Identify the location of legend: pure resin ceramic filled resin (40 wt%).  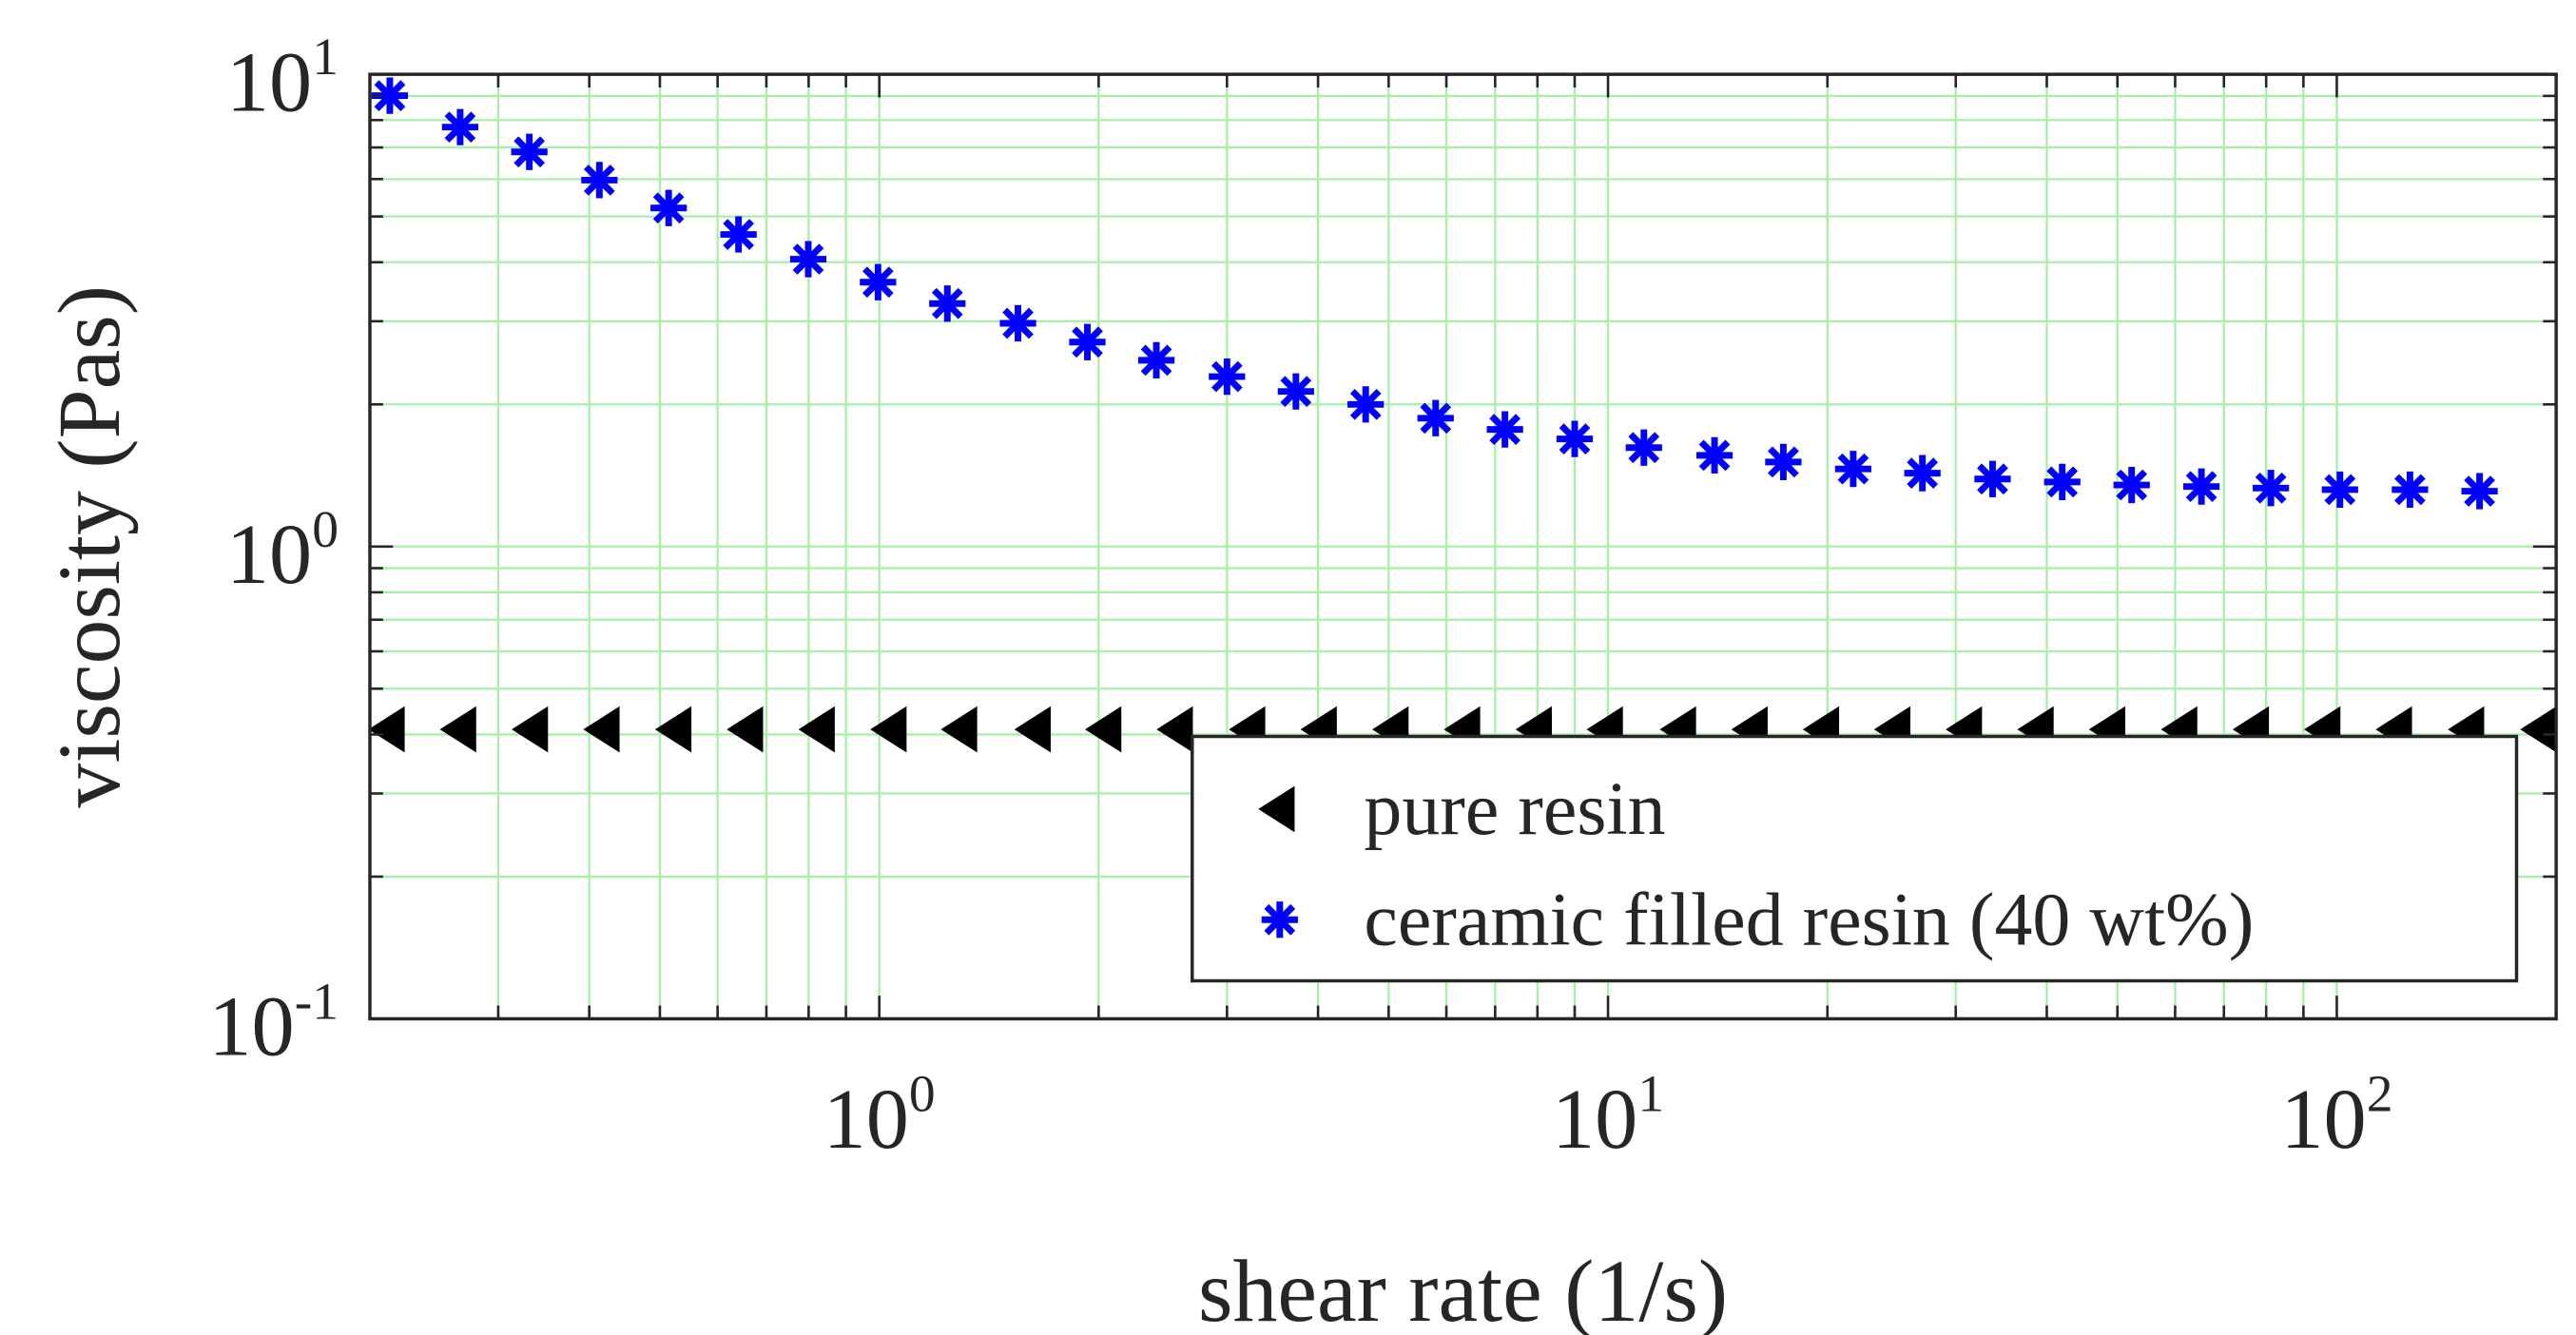
(1855, 858).